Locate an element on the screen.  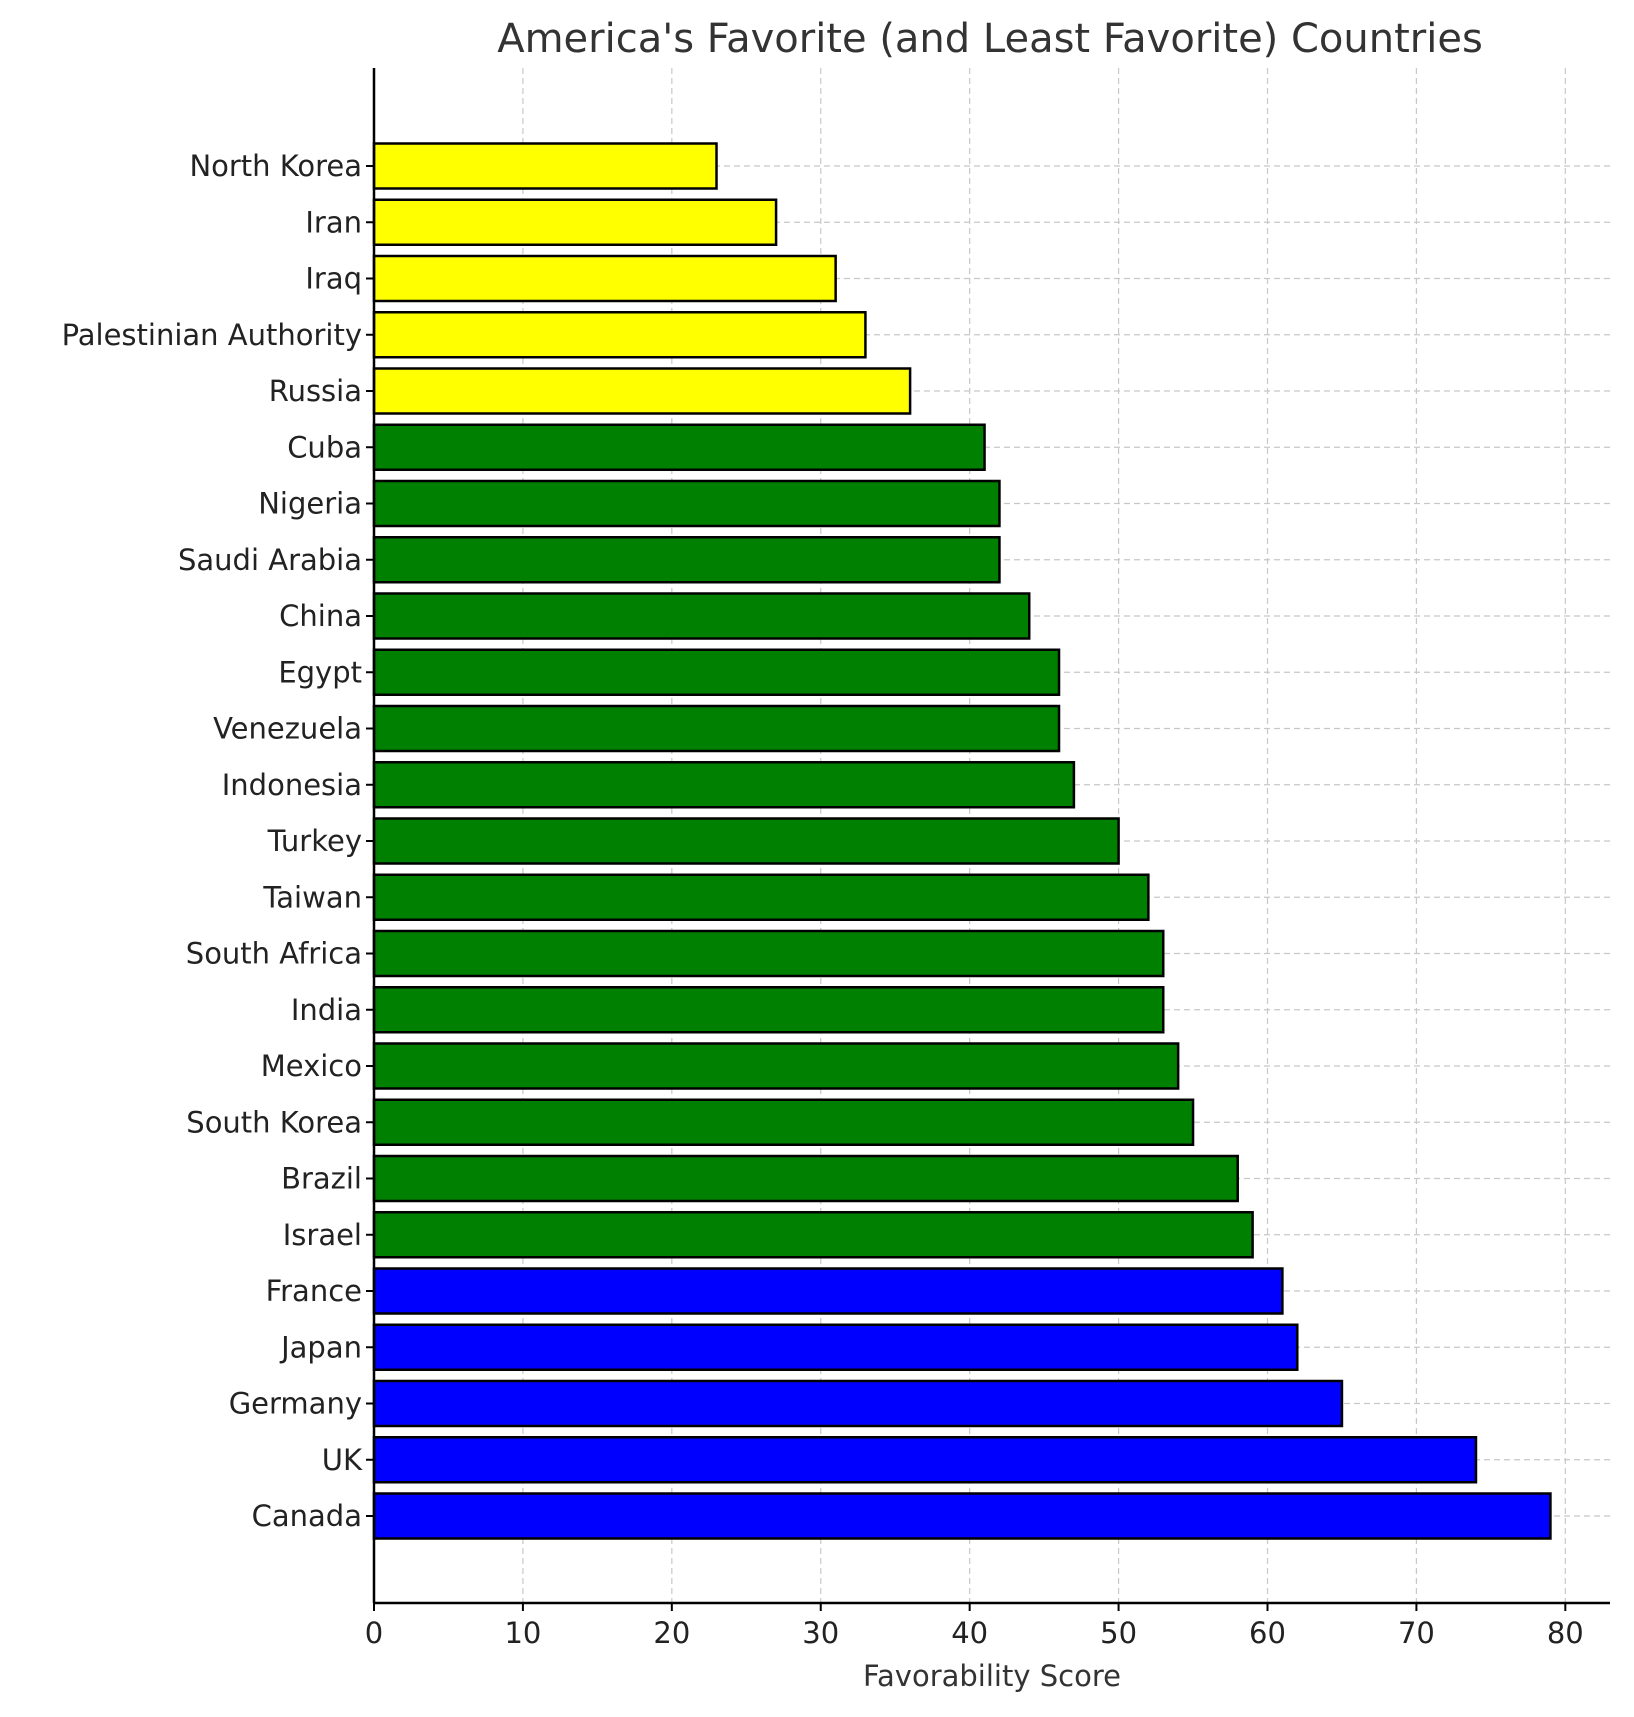
bar-venezuela is located at coordinates (716, 728).